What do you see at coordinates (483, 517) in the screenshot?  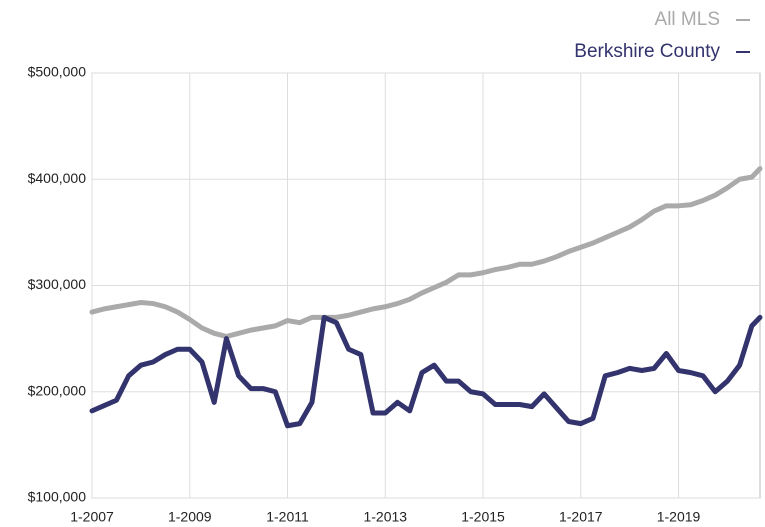 I see `x-tick-label: 1-2015` at bounding box center [483, 517].